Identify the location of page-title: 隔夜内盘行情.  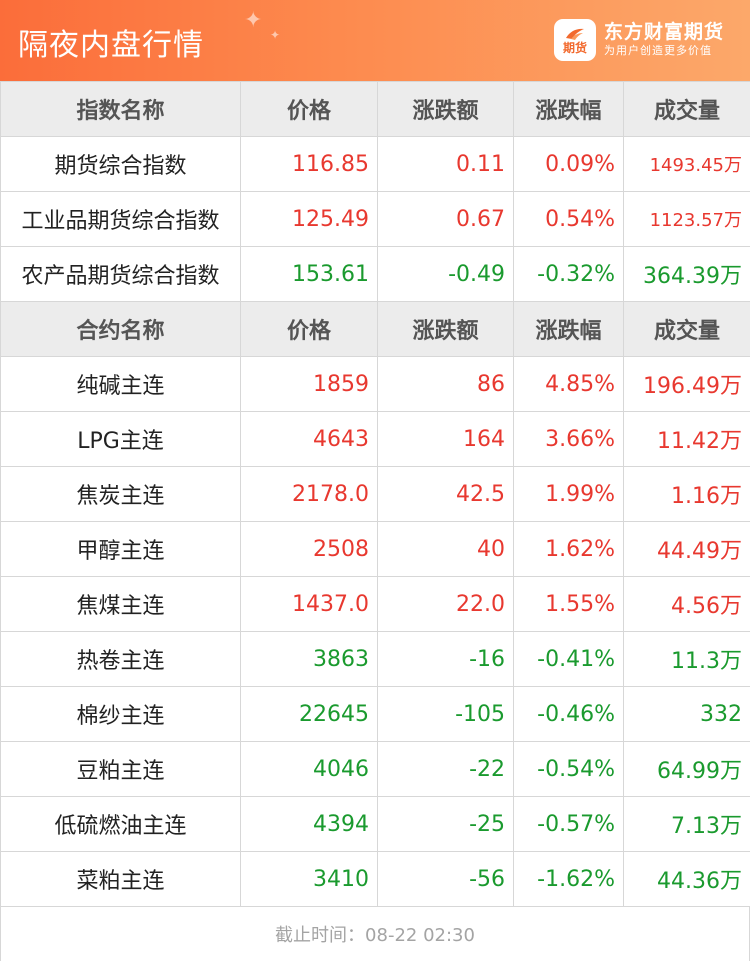
(111, 45).